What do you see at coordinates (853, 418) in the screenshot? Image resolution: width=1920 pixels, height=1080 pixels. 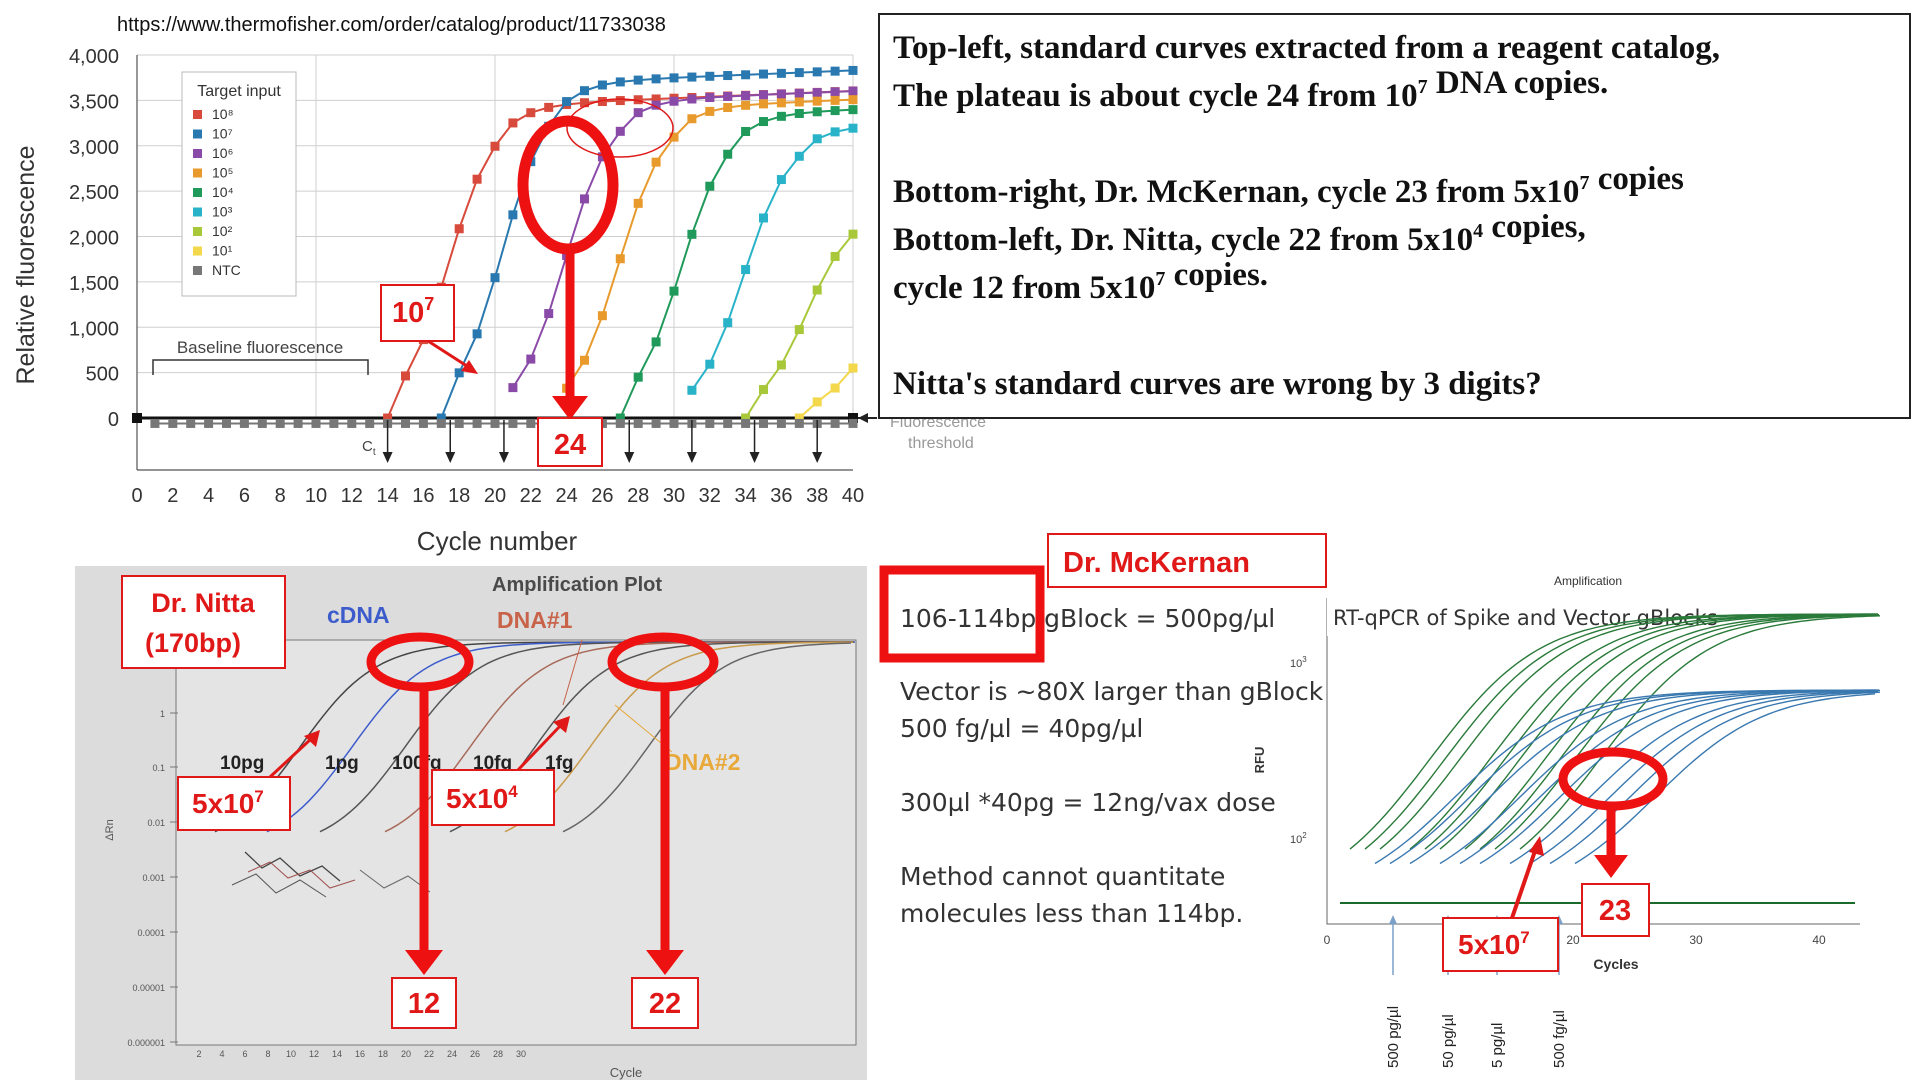 I see `c1-threshold-marker` at bounding box center [853, 418].